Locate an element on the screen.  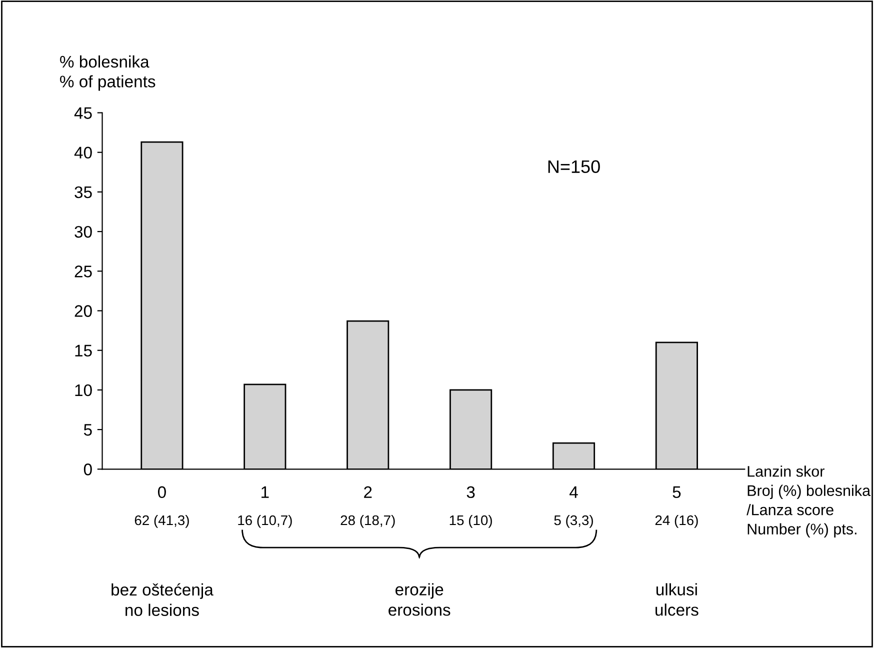
x-tick-label: 1 is located at coordinates (265, 492).